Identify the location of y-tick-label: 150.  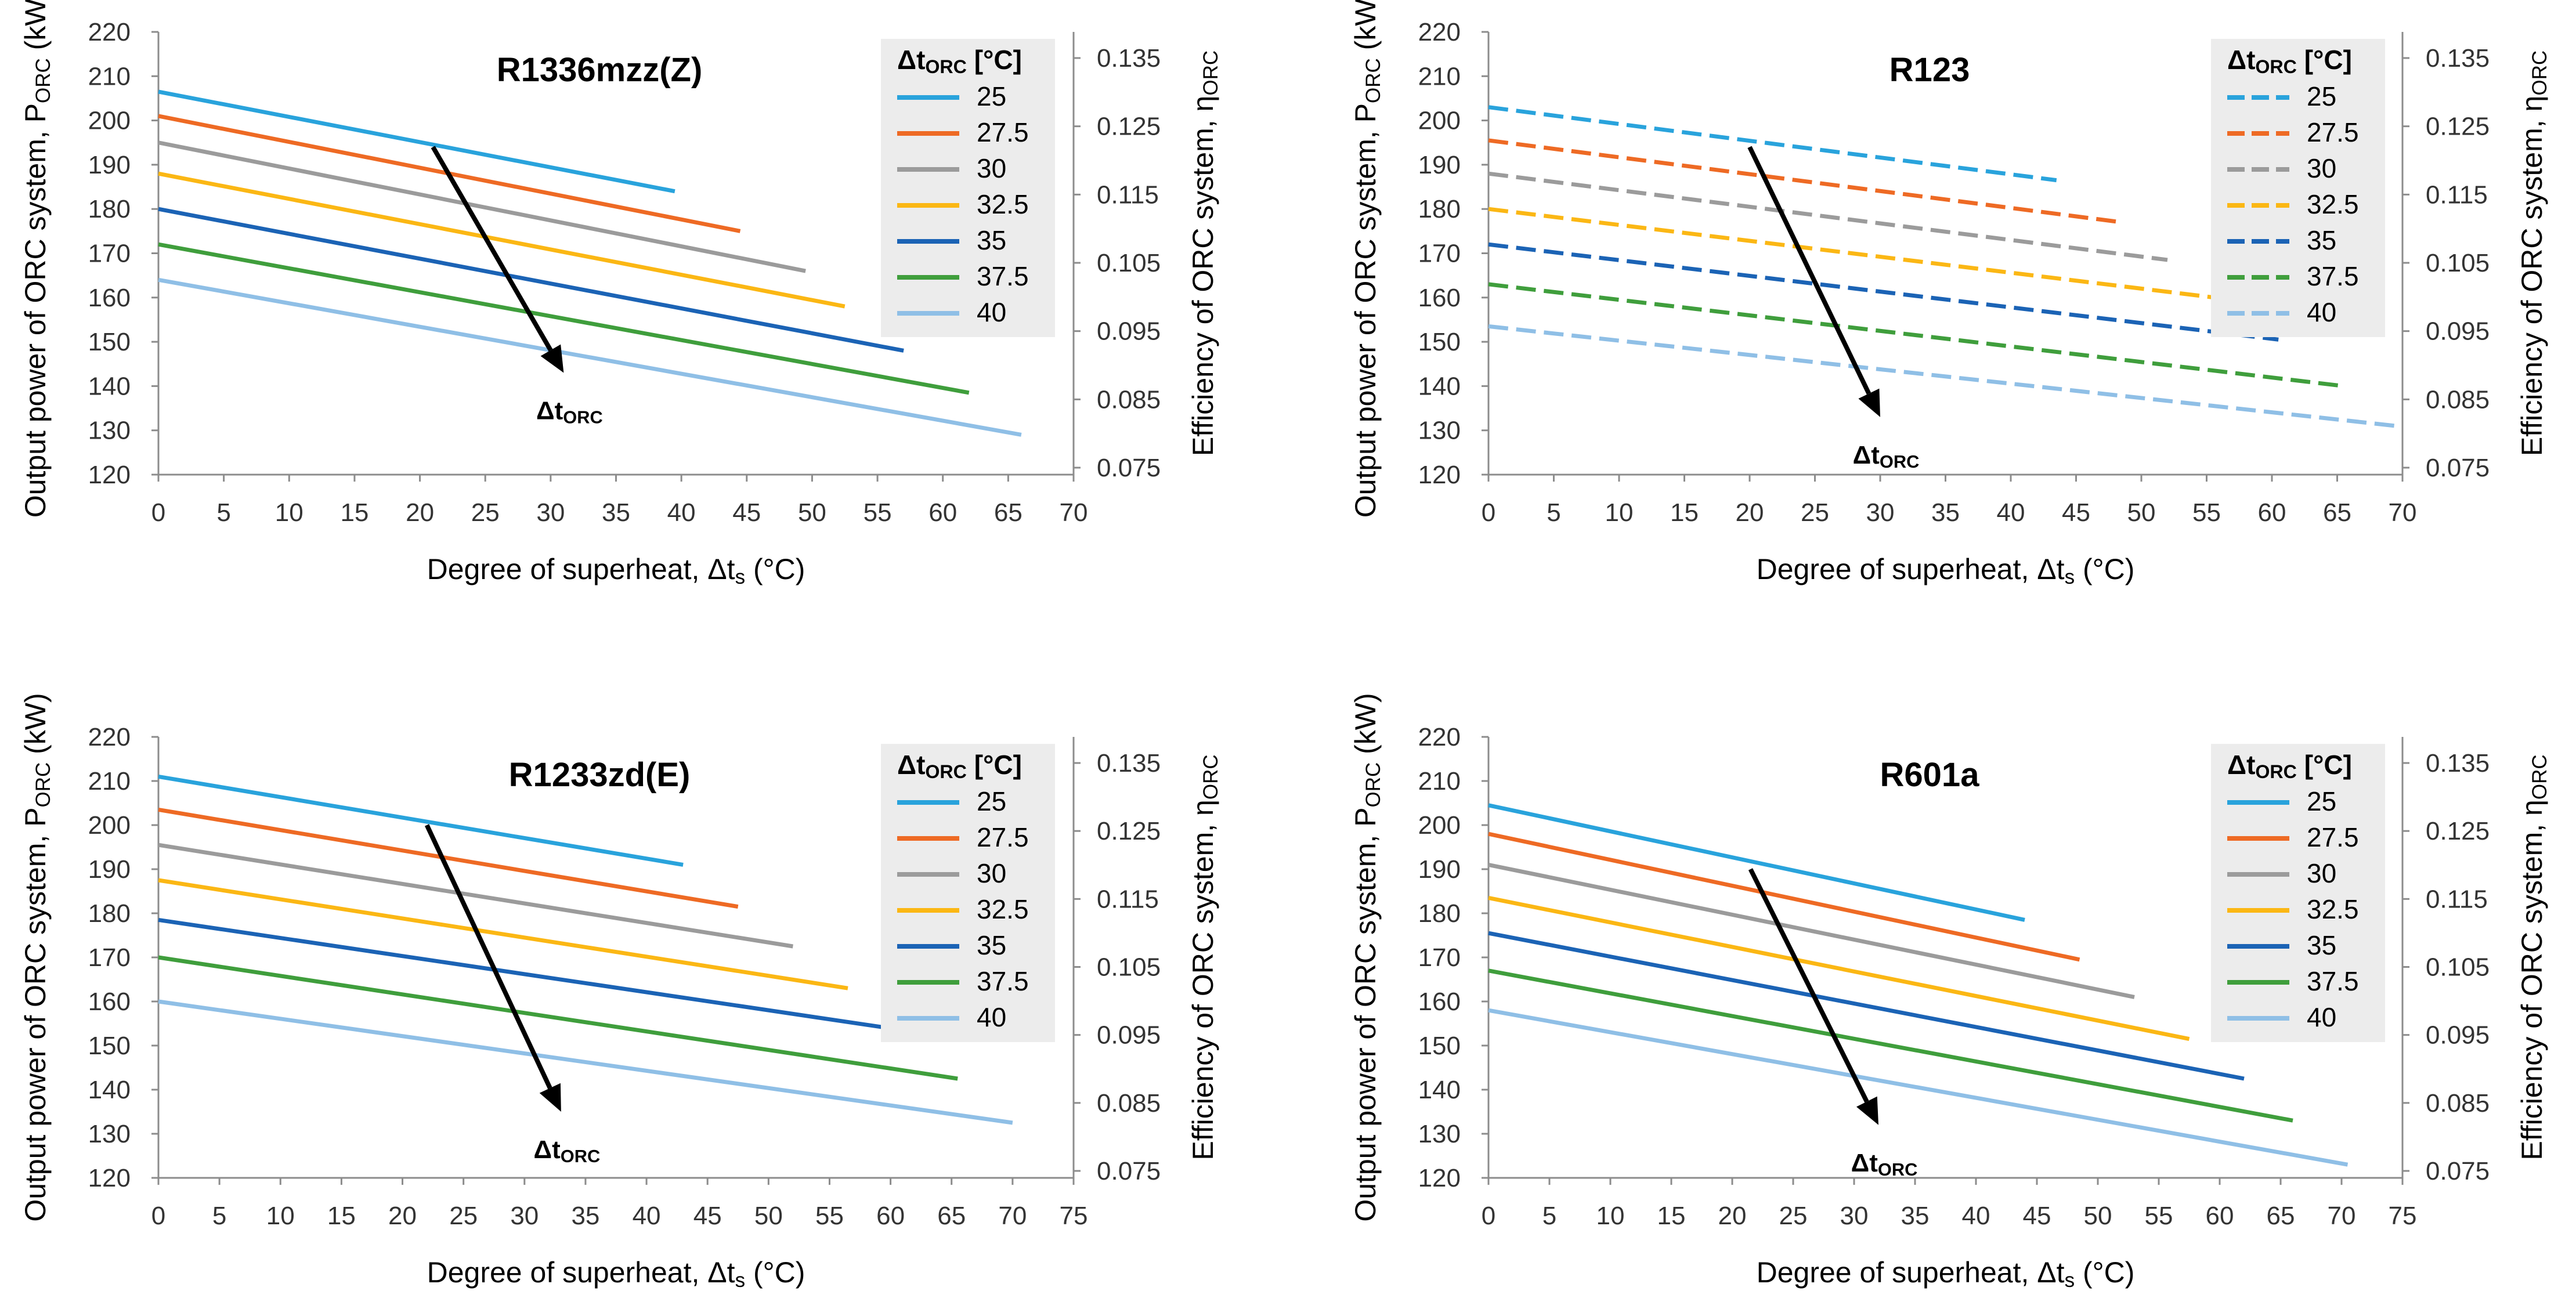
(1439, 1046).